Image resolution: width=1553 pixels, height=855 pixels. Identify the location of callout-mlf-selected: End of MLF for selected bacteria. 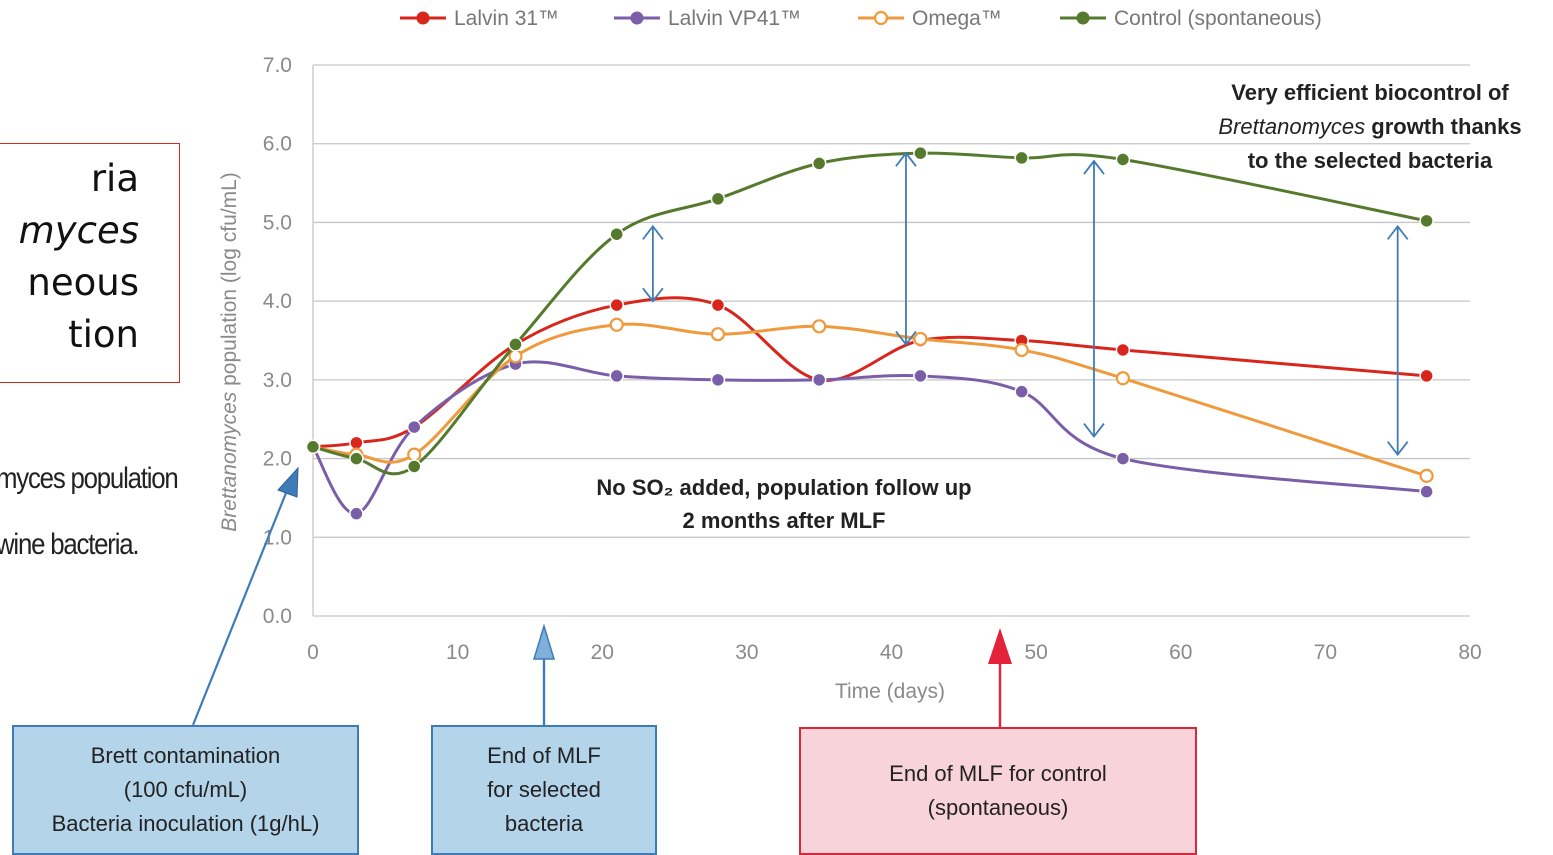
(544, 790).